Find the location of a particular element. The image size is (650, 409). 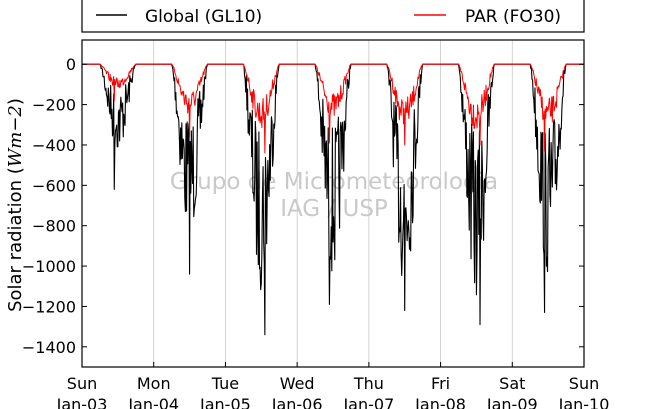

y-axis-label: Solar radiation (Wm−2) is located at coordinates (15, 205).